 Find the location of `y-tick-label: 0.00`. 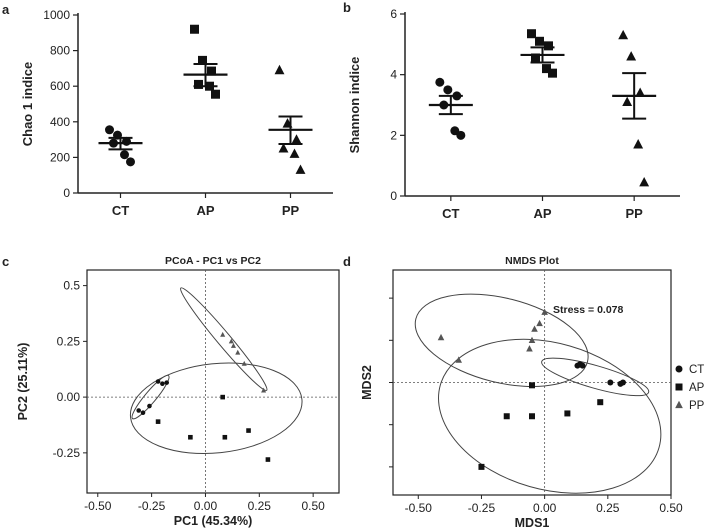

y-tick-label: 0.00 is located at coordinates (69, 397).